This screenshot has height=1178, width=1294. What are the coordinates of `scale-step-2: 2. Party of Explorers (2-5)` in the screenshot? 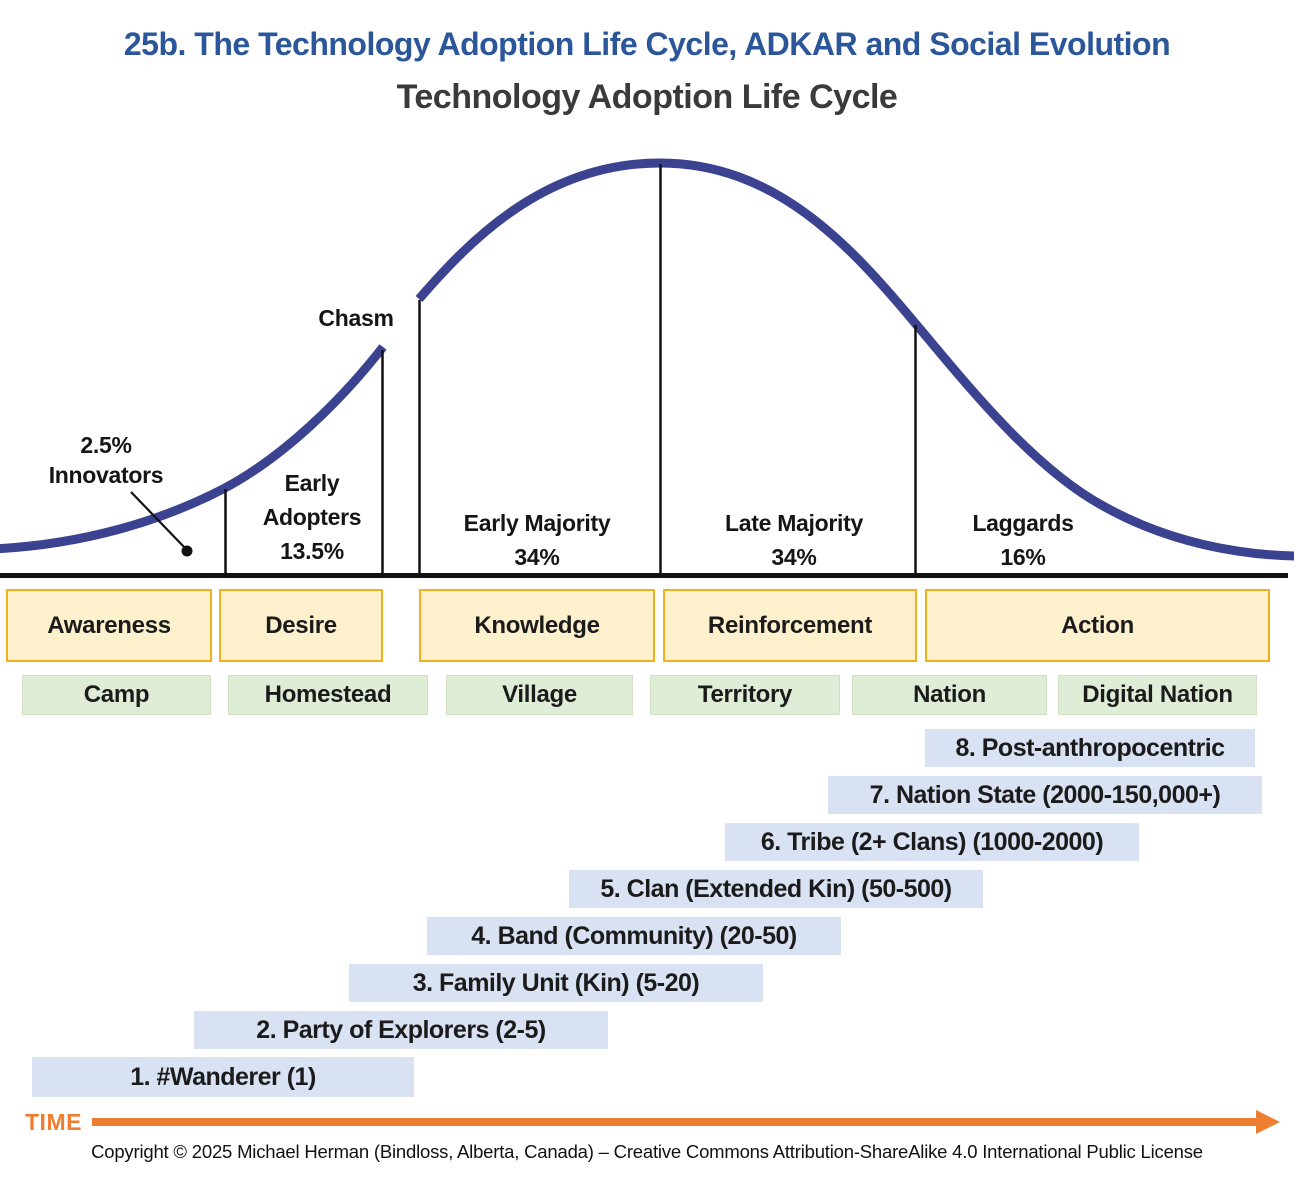 It's located at (401, 1030).